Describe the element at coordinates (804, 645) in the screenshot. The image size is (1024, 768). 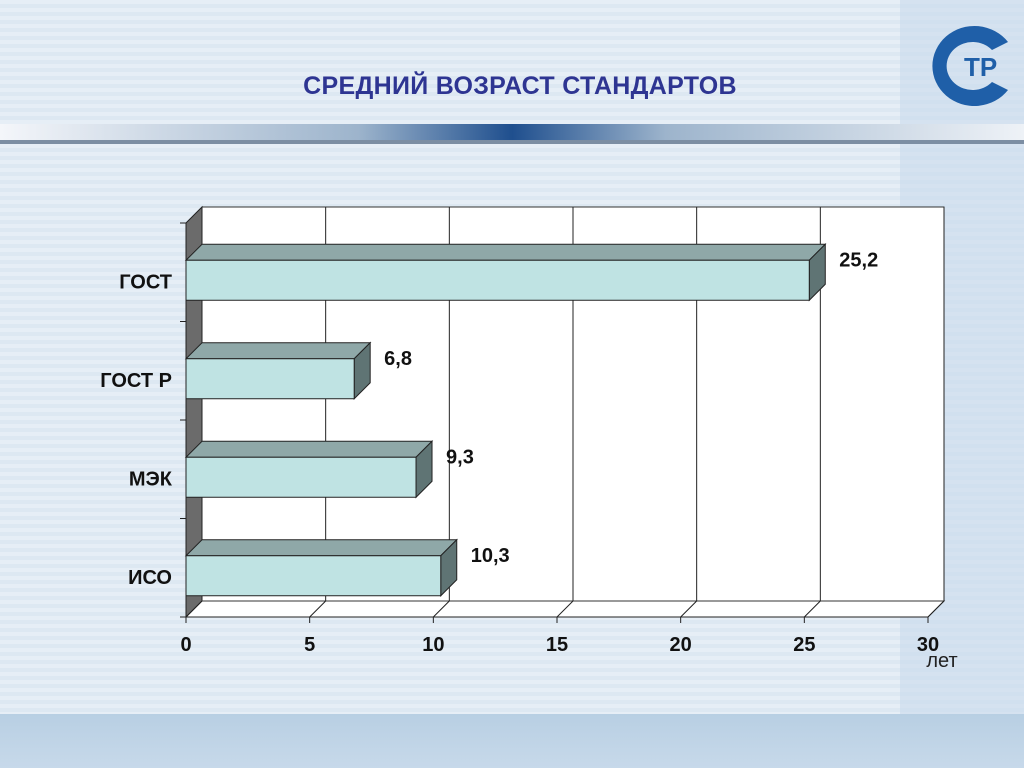
I see `x-tick-label: 25` at that location.